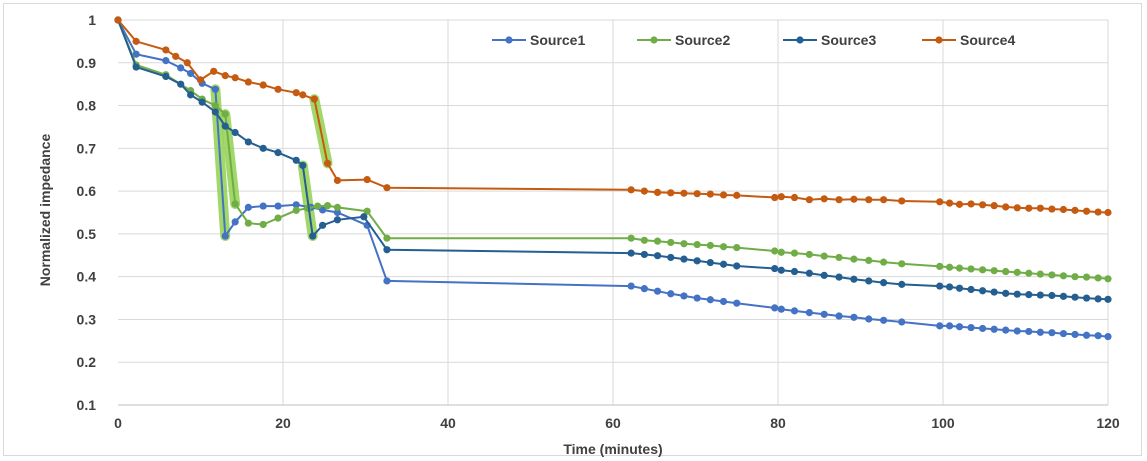 This screenshot has width=1147, height=461. Describe the element at coordinates (612, 449) in the screenshot. I see `x-axis-title: Time (minutes)` at that location.